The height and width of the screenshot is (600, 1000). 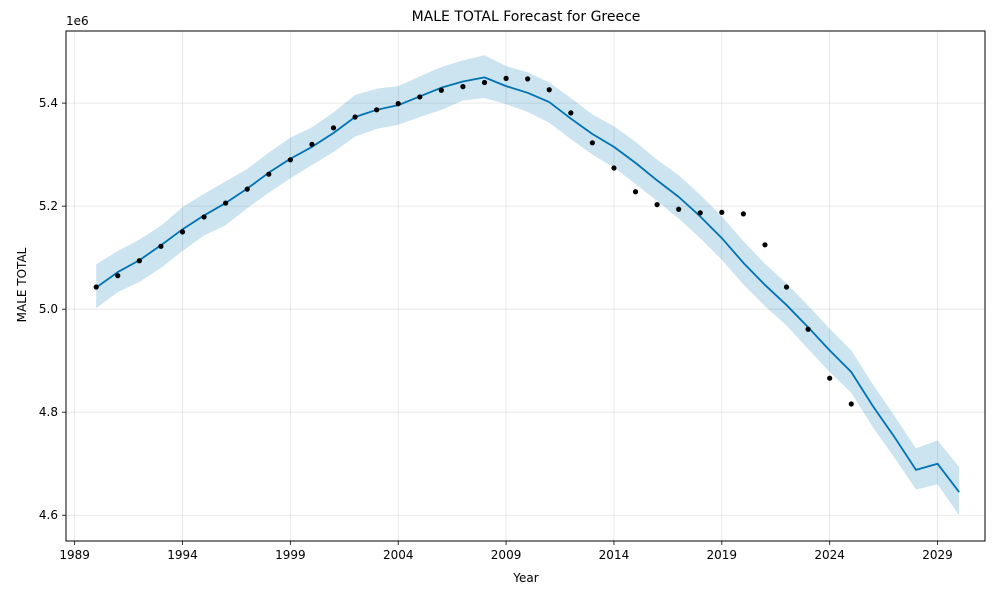 What do you see at coordinates (506, 555) in the screenshot?
I see `x-tick-label: 2009` at bounding box center [506, 555].